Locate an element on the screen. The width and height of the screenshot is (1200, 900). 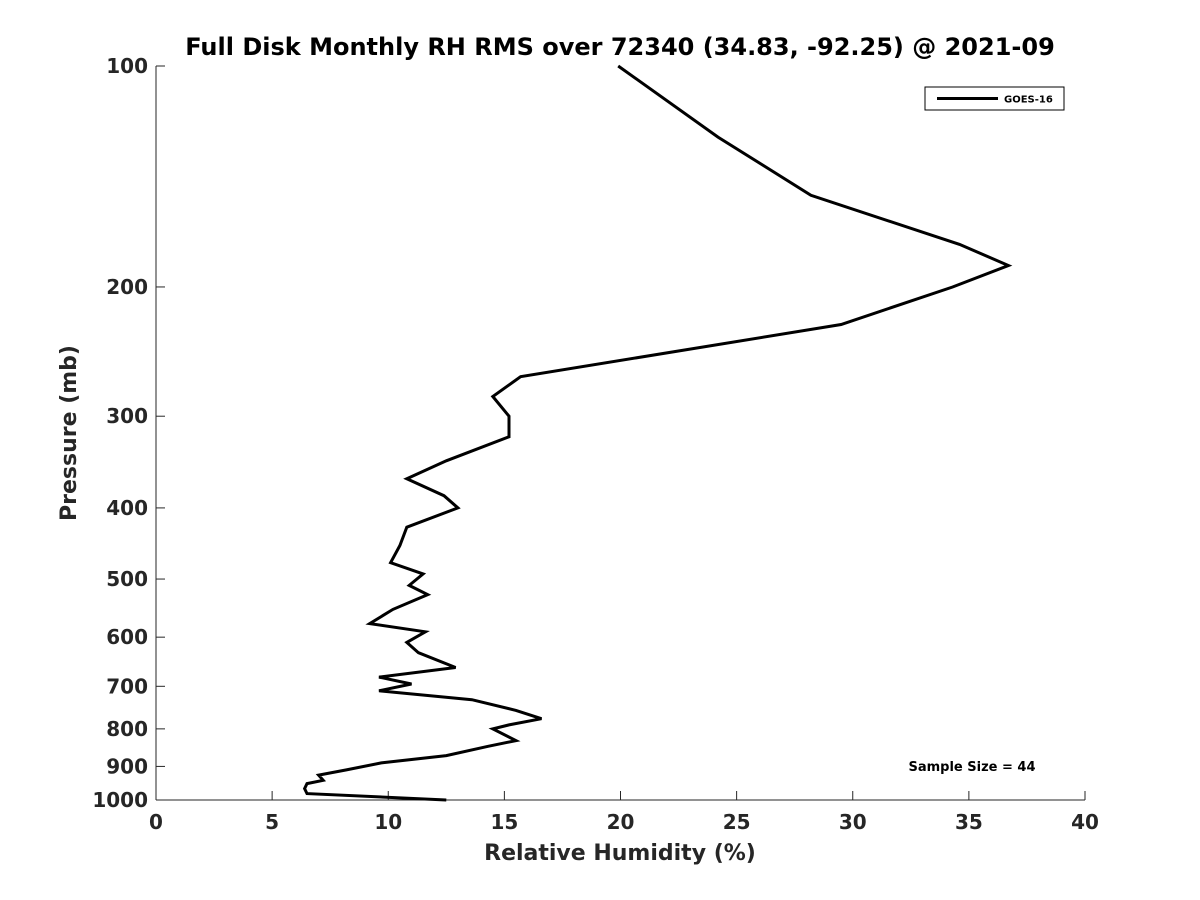
x-axis-label: Relative Humidity (%) is located at coordinates (620, 853).